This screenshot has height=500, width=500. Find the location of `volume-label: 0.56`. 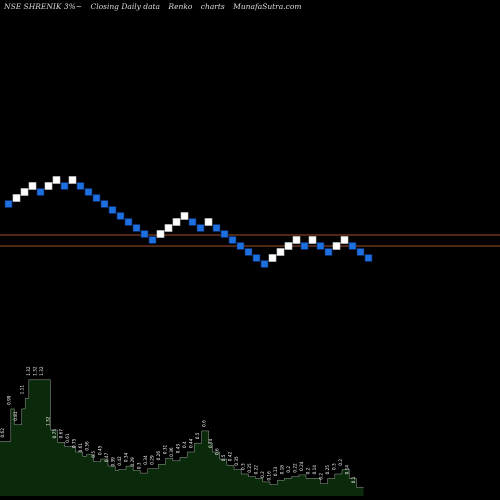

volume-label: 0.56 is located at coordinates (87, 446).